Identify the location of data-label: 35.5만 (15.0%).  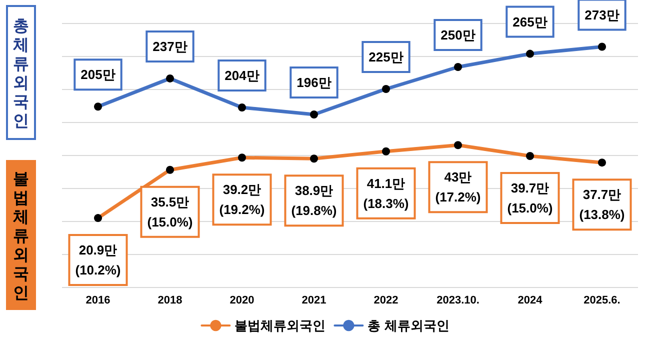
(170, 212).